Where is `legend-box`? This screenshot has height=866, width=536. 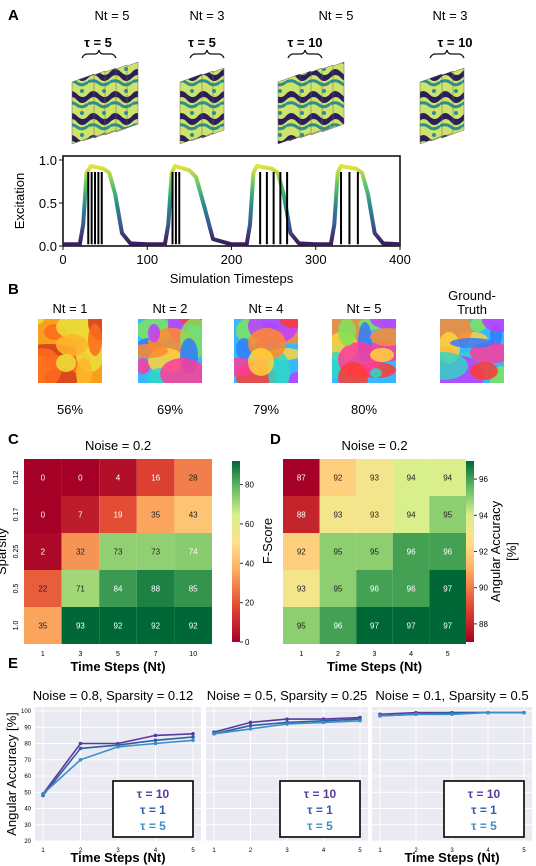
legend-box is located at coordinates (484, 809).